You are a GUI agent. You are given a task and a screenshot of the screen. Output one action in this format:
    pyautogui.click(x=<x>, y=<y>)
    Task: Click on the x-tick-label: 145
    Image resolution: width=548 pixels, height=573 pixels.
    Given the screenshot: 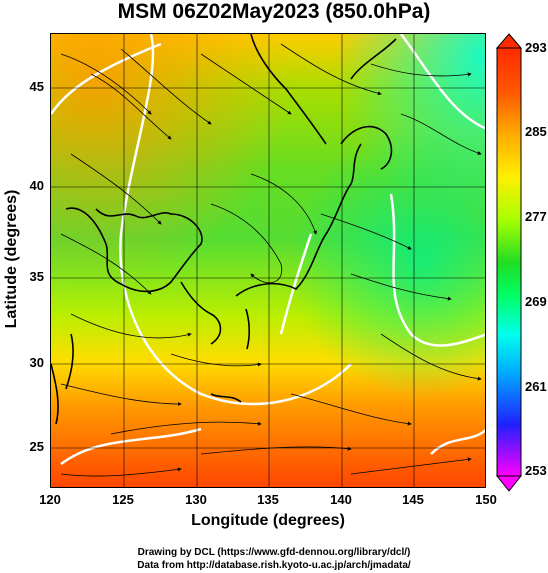 What is the action you would take?
    pyautogui.click(x=413, y=499)
    